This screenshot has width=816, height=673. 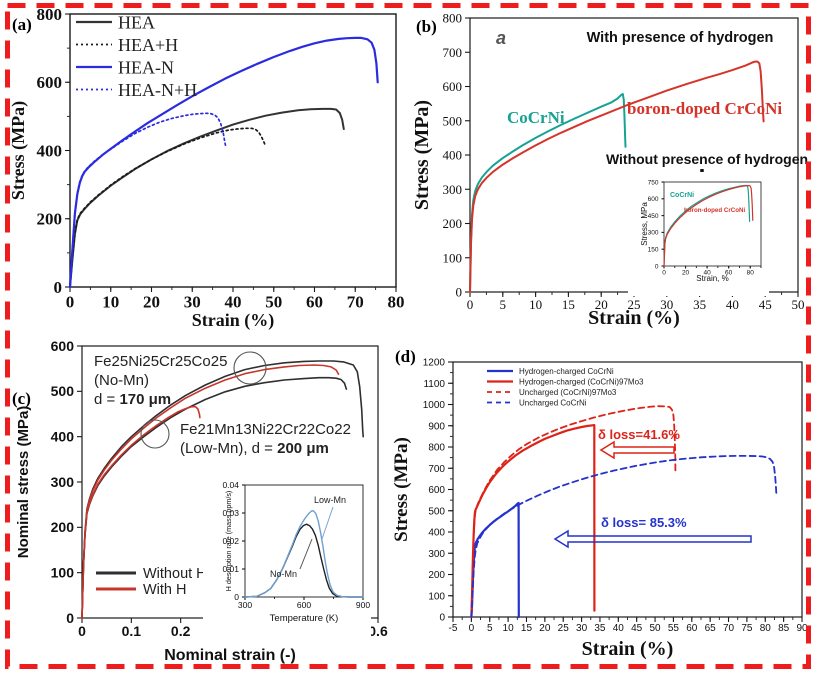 I want to click on svg-text: Strain, %, so click(x=712, y=278).